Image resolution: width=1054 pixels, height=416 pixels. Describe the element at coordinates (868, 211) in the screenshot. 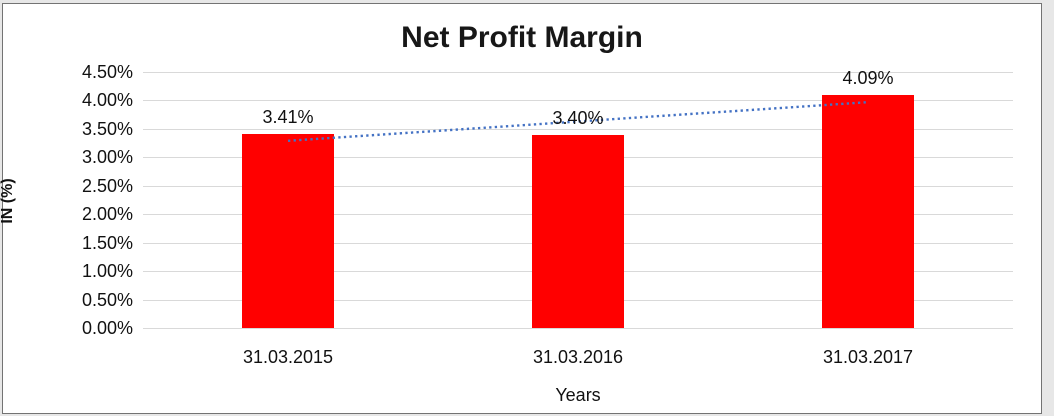

I see `bar-31.03.2017` at that location.